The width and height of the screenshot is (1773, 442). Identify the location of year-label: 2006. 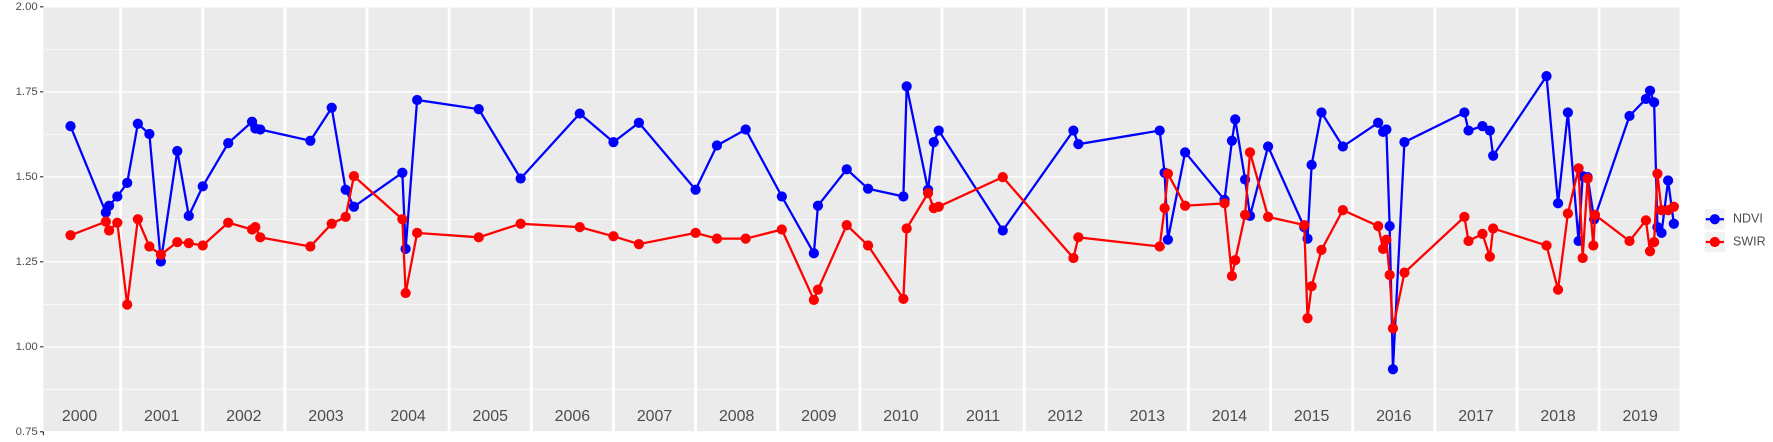
(573, 416).